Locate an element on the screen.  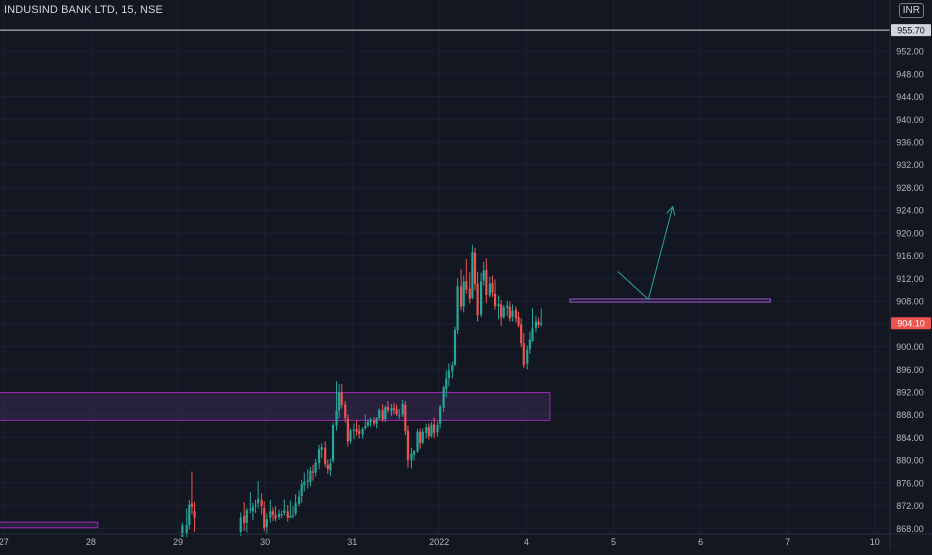
price-tick-label: 900.00 is located at coordinates (910, 347).